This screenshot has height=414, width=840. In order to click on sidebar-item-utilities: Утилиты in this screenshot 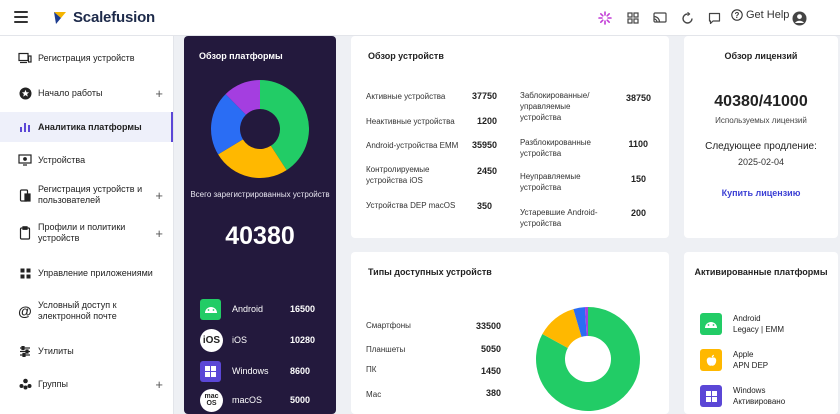, I will do `click(86, 351)`.